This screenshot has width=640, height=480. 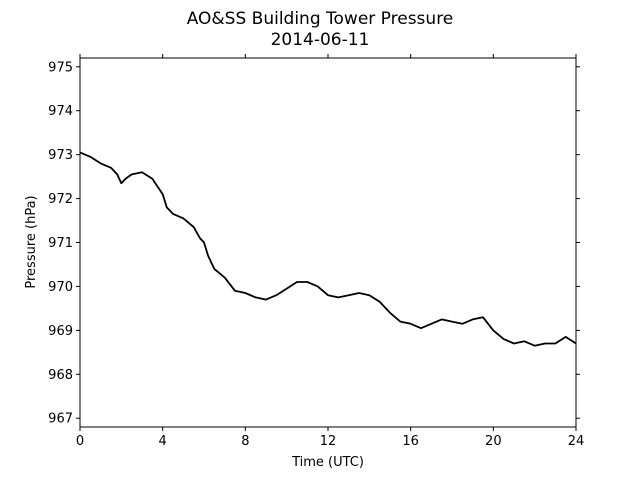 What do you see at coordinates (320, 19) in the screenshot?
I see `chart-title: AO&SS Building Tower Pressure` at bounding box center [320, 19].